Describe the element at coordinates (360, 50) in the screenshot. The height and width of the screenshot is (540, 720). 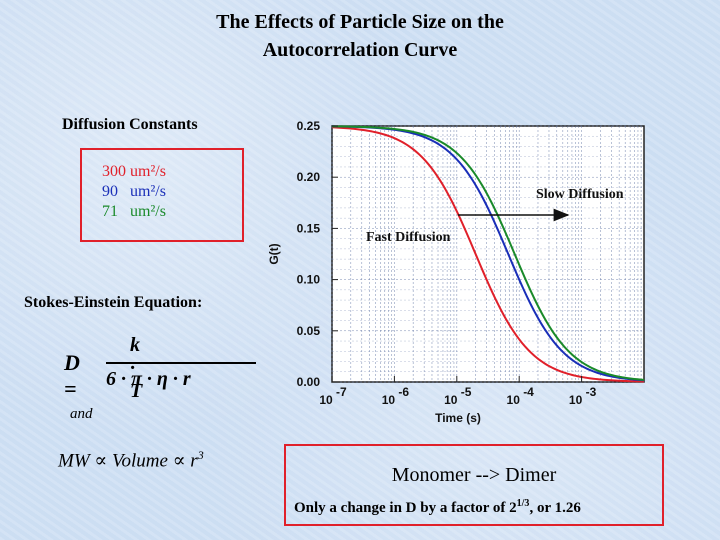
I see `title-line-2: Autocorrelation Curve` at that location.